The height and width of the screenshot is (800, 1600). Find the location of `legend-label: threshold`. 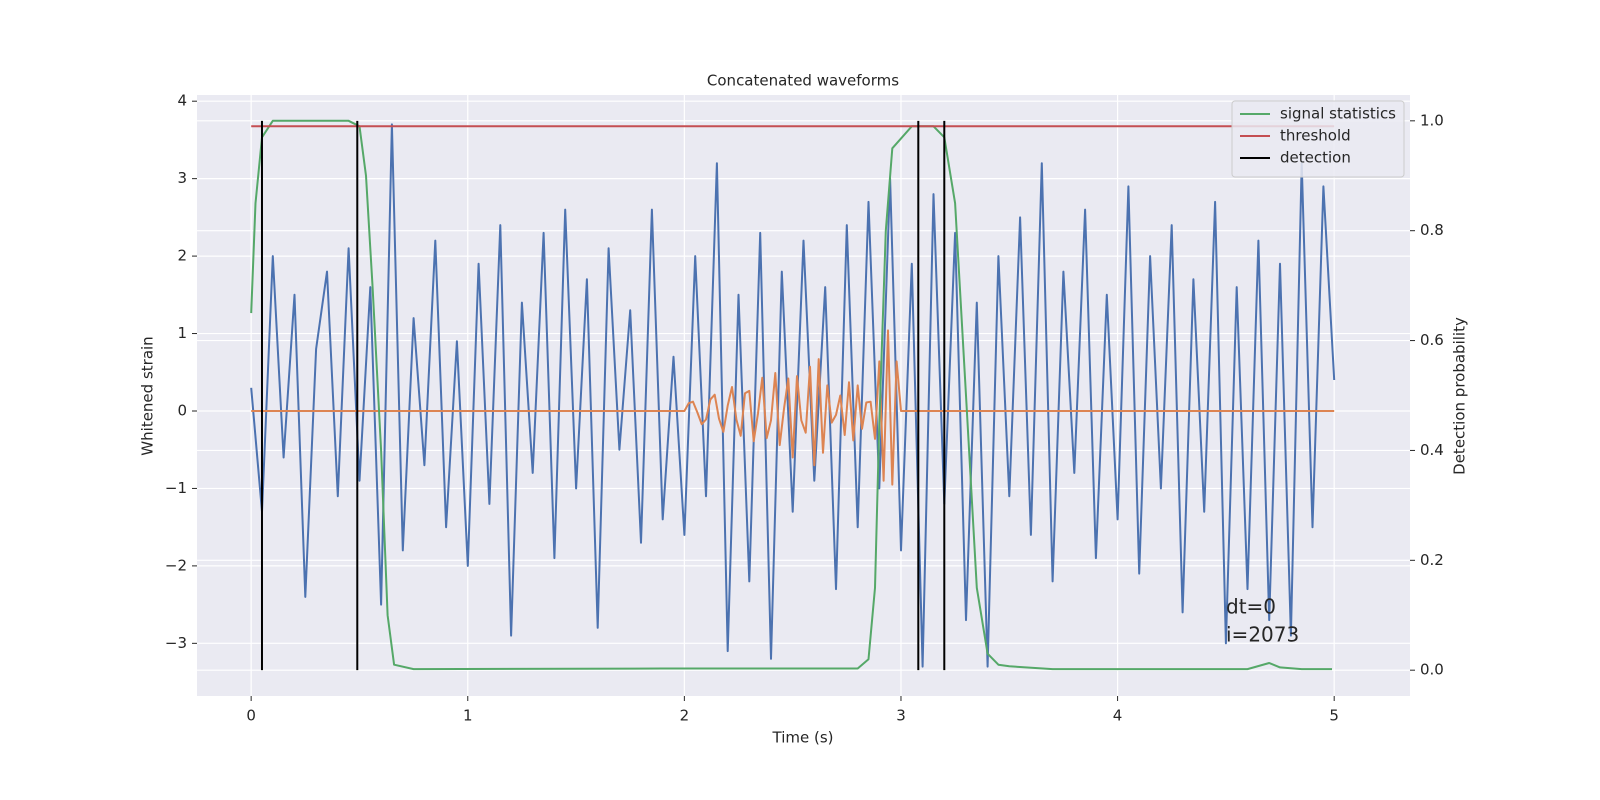

legend-label: threshold is located at coordinates (1315, 136).